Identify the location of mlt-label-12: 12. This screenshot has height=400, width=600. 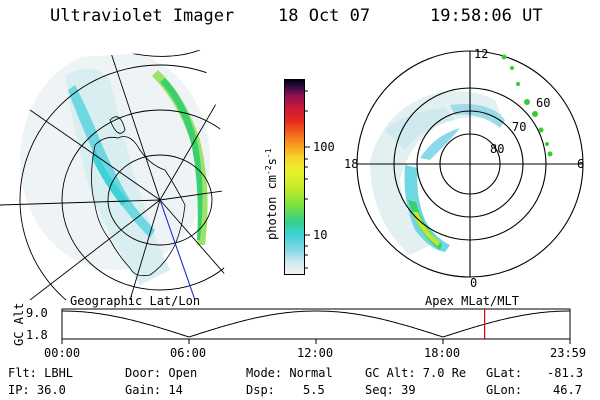
(481, 54).